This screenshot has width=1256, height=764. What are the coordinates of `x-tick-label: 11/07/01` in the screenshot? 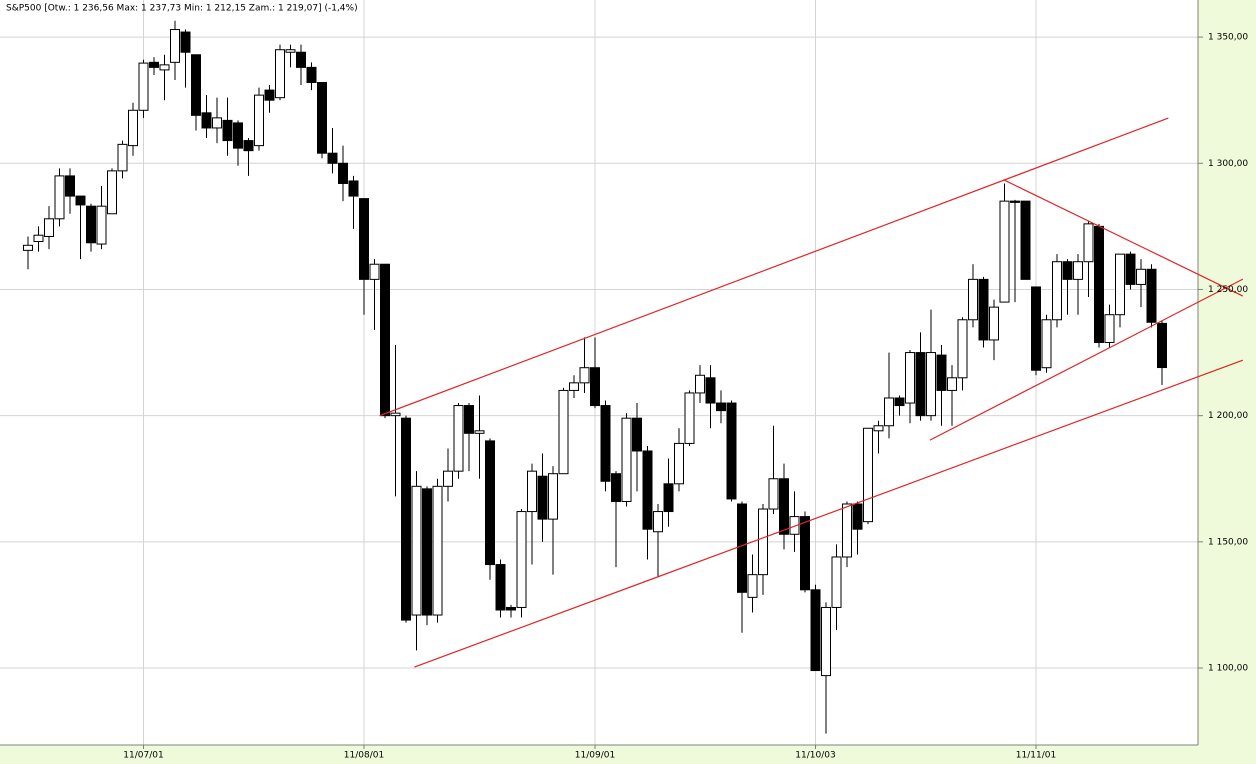 It's located at (143, 756).